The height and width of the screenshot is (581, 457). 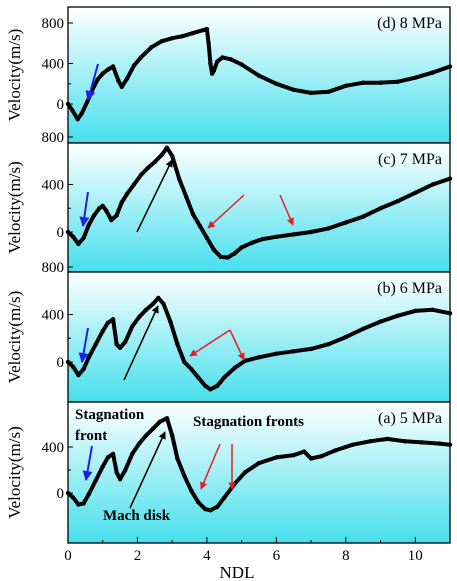 I want to click on stagnation-front-label-line1: Stagnation, so click(x=110, y=415).